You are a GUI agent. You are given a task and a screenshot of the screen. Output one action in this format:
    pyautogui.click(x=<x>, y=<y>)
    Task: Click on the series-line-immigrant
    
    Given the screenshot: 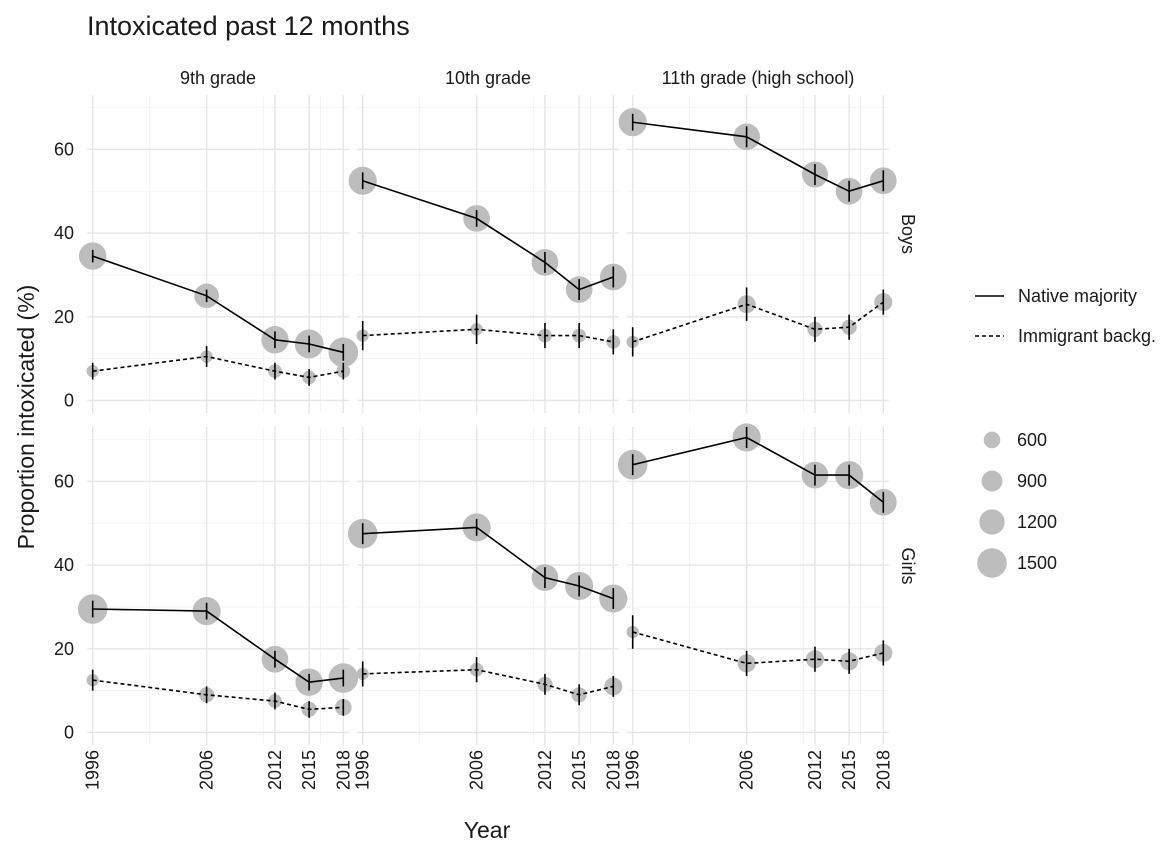 What is the action you would take?
    pyautogui.click(x=758, y=648)
    